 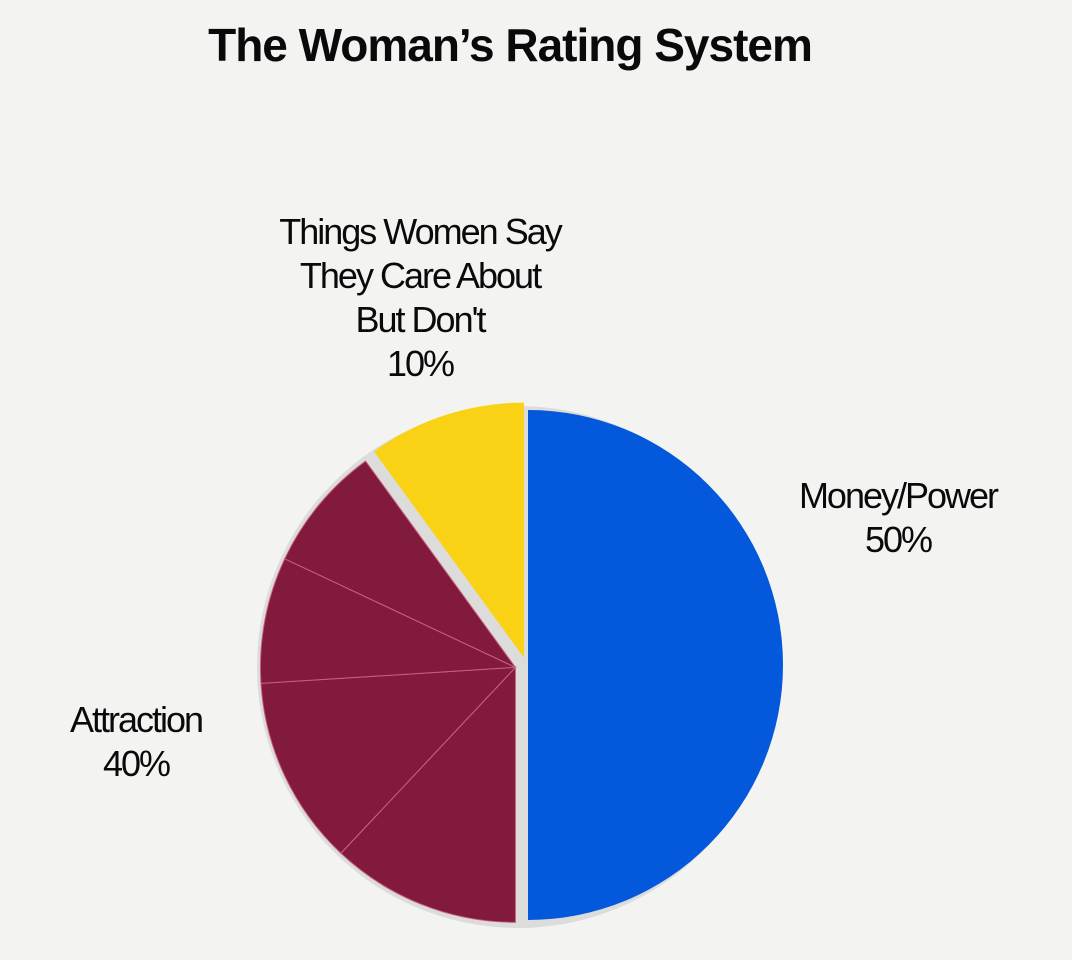 What do you see at coordinates (143, 742) in the screenshot?
I see `slice-label-attraction: Attraction 40%` at bounding box center [143, 742].